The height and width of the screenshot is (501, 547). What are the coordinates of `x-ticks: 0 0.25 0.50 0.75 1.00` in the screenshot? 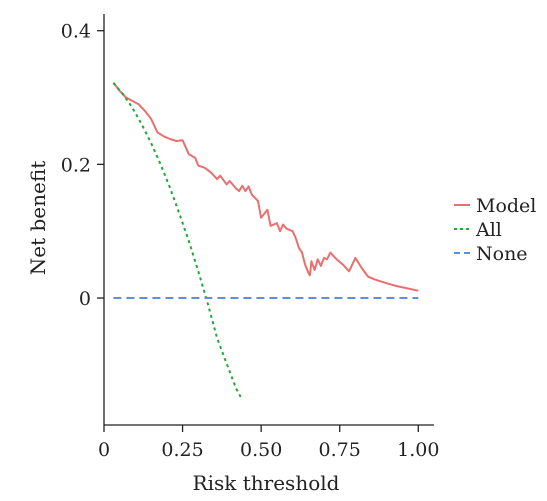 It's located at (268, 443).